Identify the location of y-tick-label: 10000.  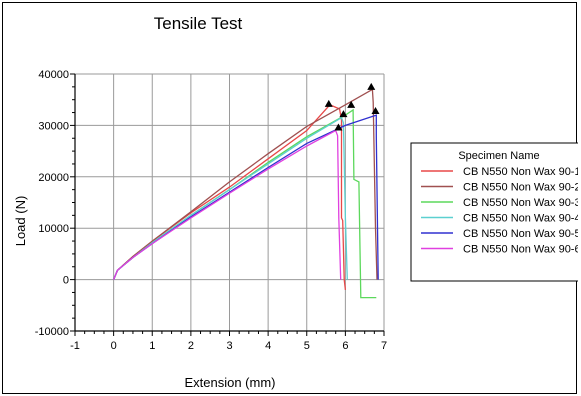
(53, 229).